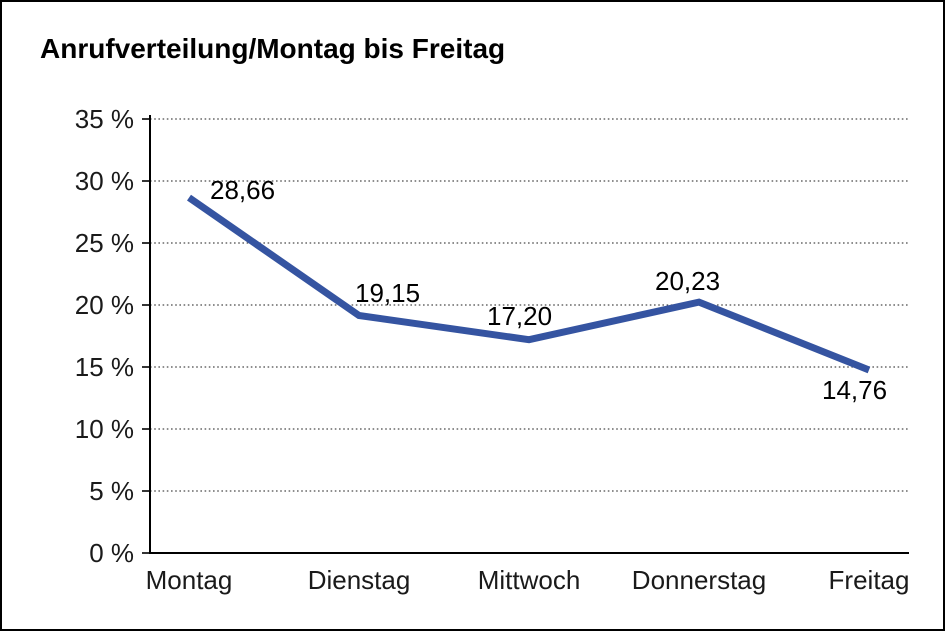  Describe the element at coordinates (104, 119) in the screenshot. I see `y-axis-label: 35 %` at that location.